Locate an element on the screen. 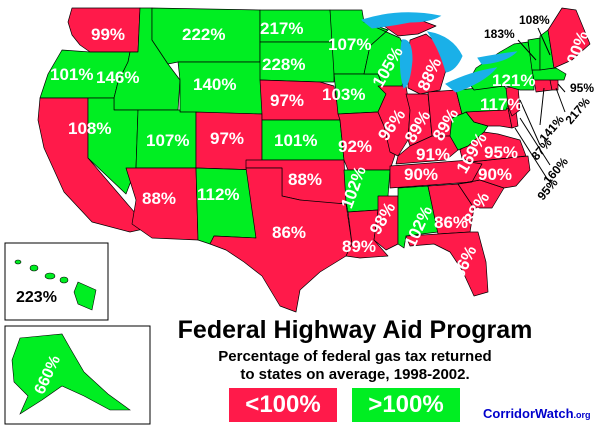 This screenshot has width=600, height=428. state-va is located at coordinates (493, 147).